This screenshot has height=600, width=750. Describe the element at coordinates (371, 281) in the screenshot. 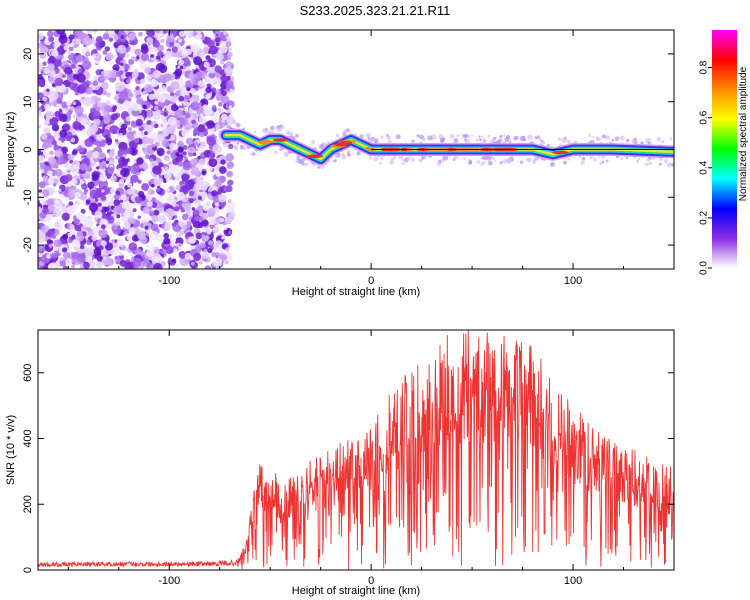

I see `x-tick-label: 0` at that location.